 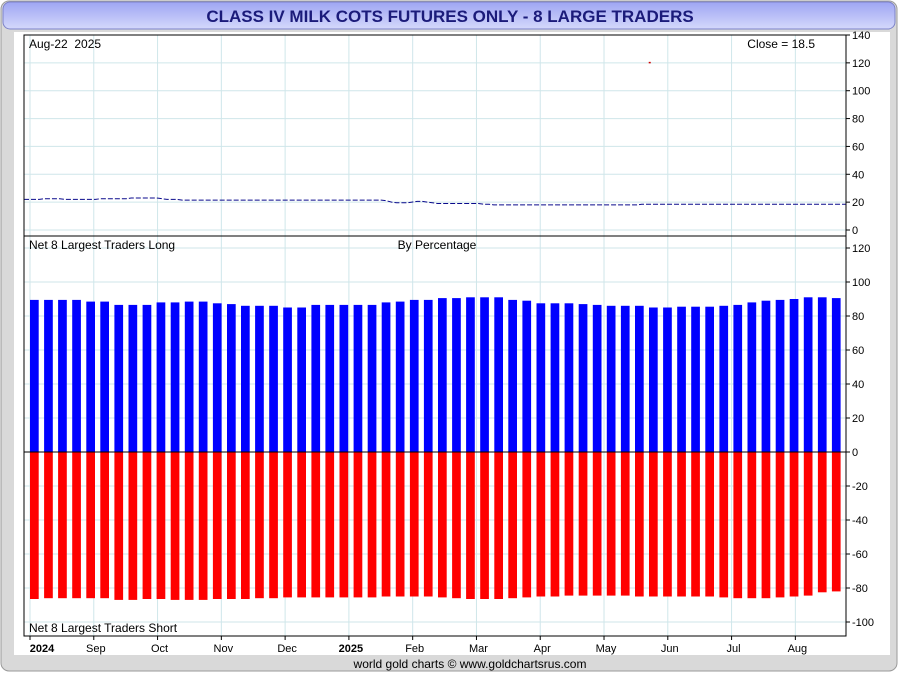 What do you see at coordinates (65, 44) in the screenshot?
I see `price-date-label: Aug-22 2025` at bounding box center [65, 44].